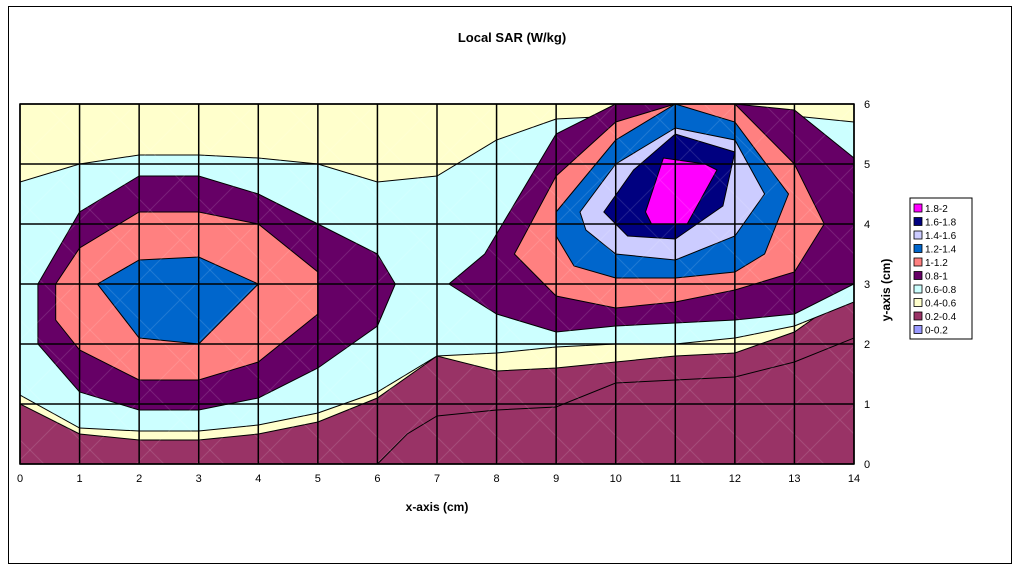 The height and width of the screenshot is (566, 1015). I want to click on x-tick-label: 4, so click(258, 479).